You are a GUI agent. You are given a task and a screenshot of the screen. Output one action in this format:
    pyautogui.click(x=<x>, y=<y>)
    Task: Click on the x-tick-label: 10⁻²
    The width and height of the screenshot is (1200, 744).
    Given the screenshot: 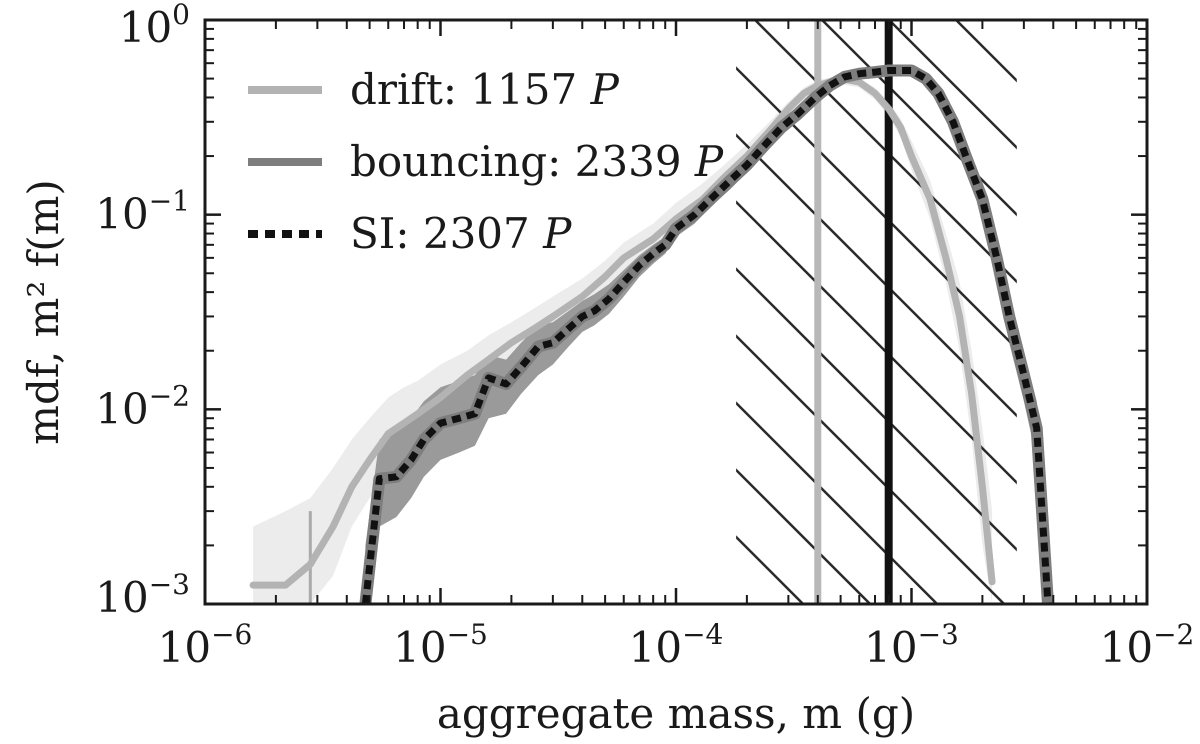 What is the action you would take?
    pyautogui.click(x=1147, y=645)
    